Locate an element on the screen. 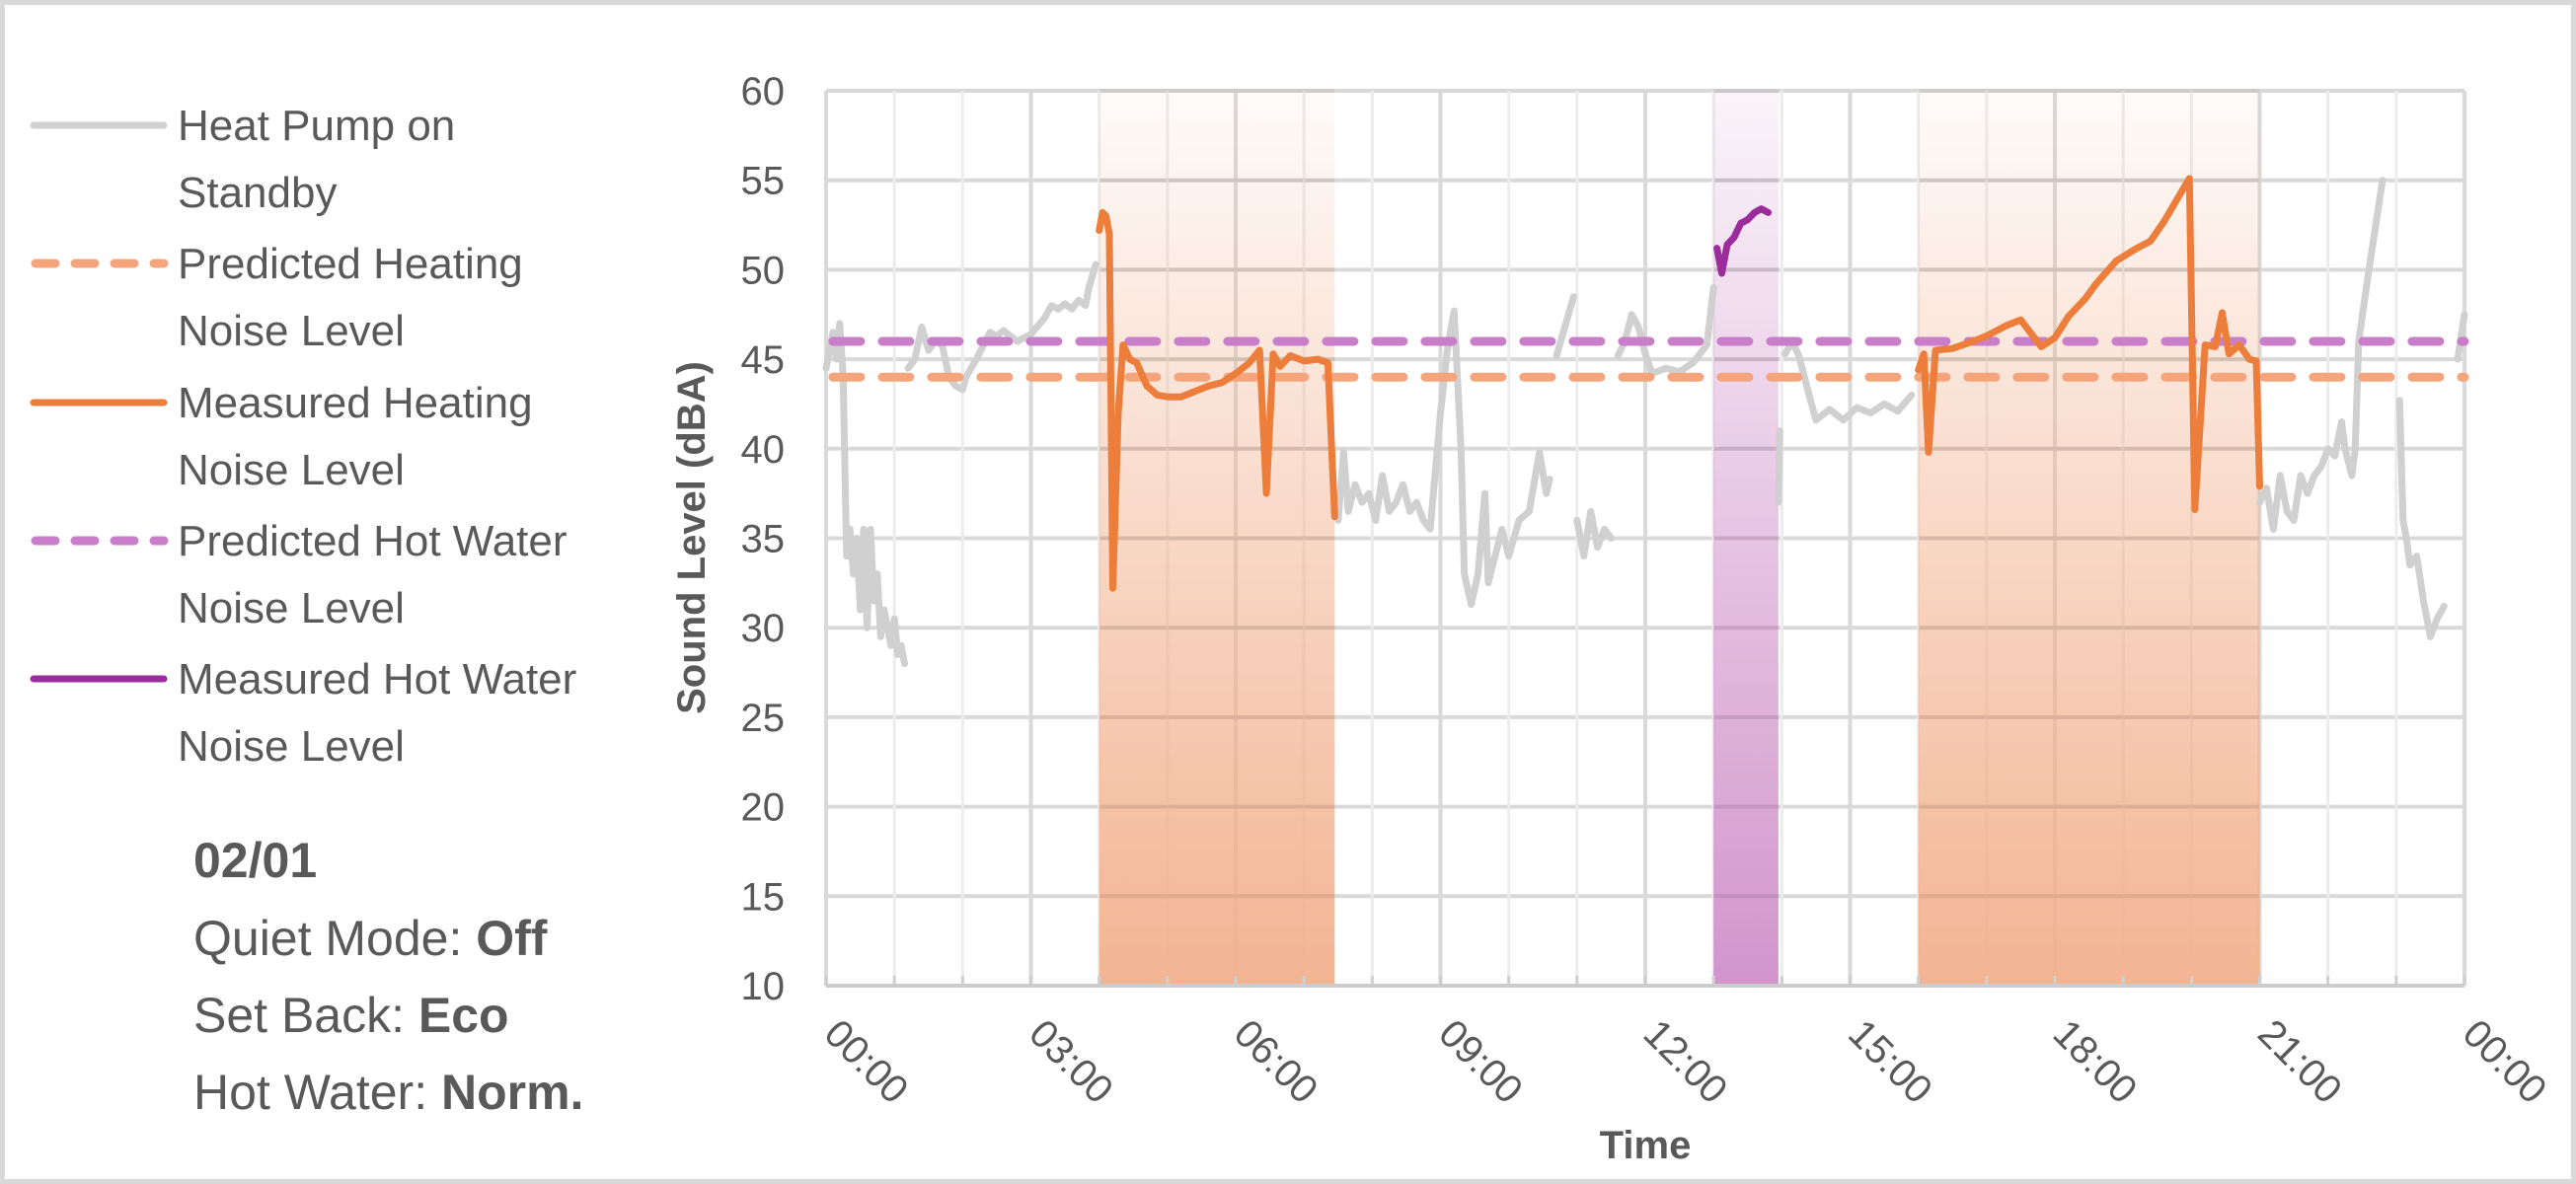 The image size is (2576, 1184). x-tick-label: 18:00 is located at coordinates (2095, 1061).